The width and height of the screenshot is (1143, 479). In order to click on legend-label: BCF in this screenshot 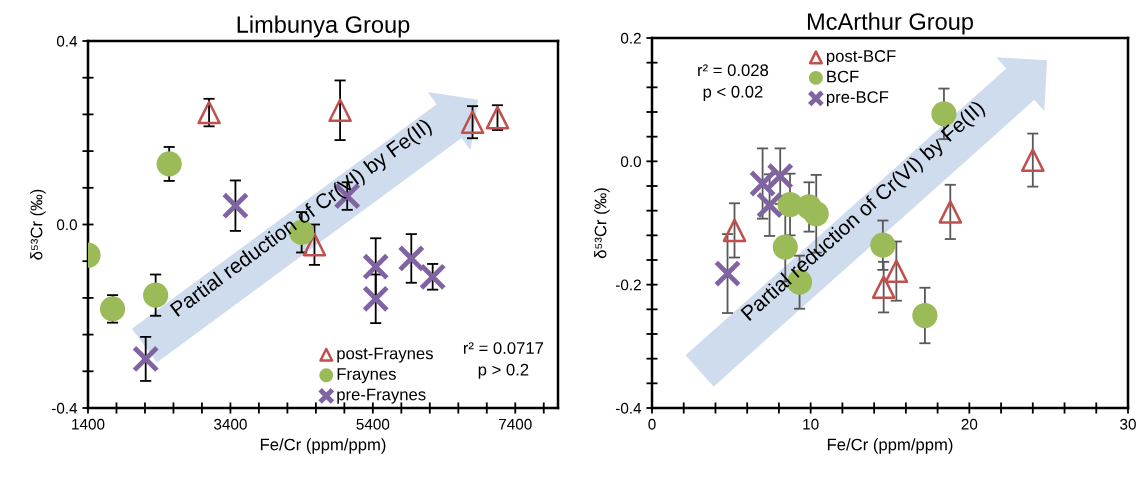, I will do `click(843, 76)`.